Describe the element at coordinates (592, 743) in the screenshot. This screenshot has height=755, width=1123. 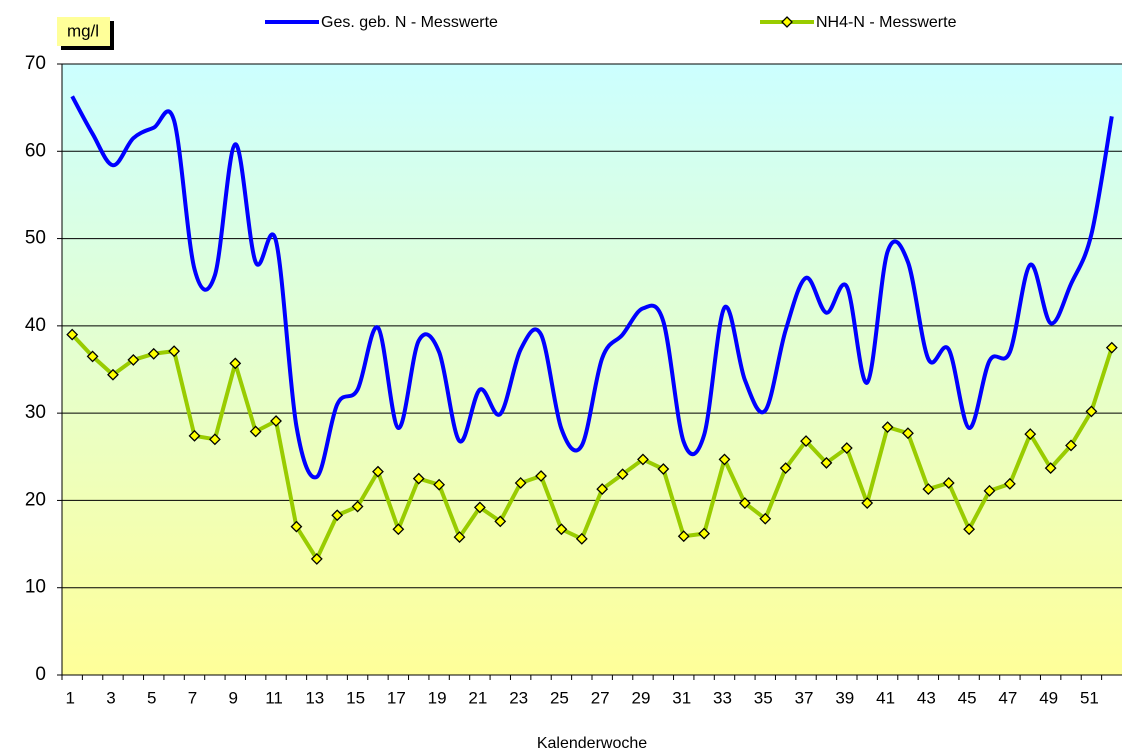
I see `x-axis-label: Kalenderwoche` at that location.